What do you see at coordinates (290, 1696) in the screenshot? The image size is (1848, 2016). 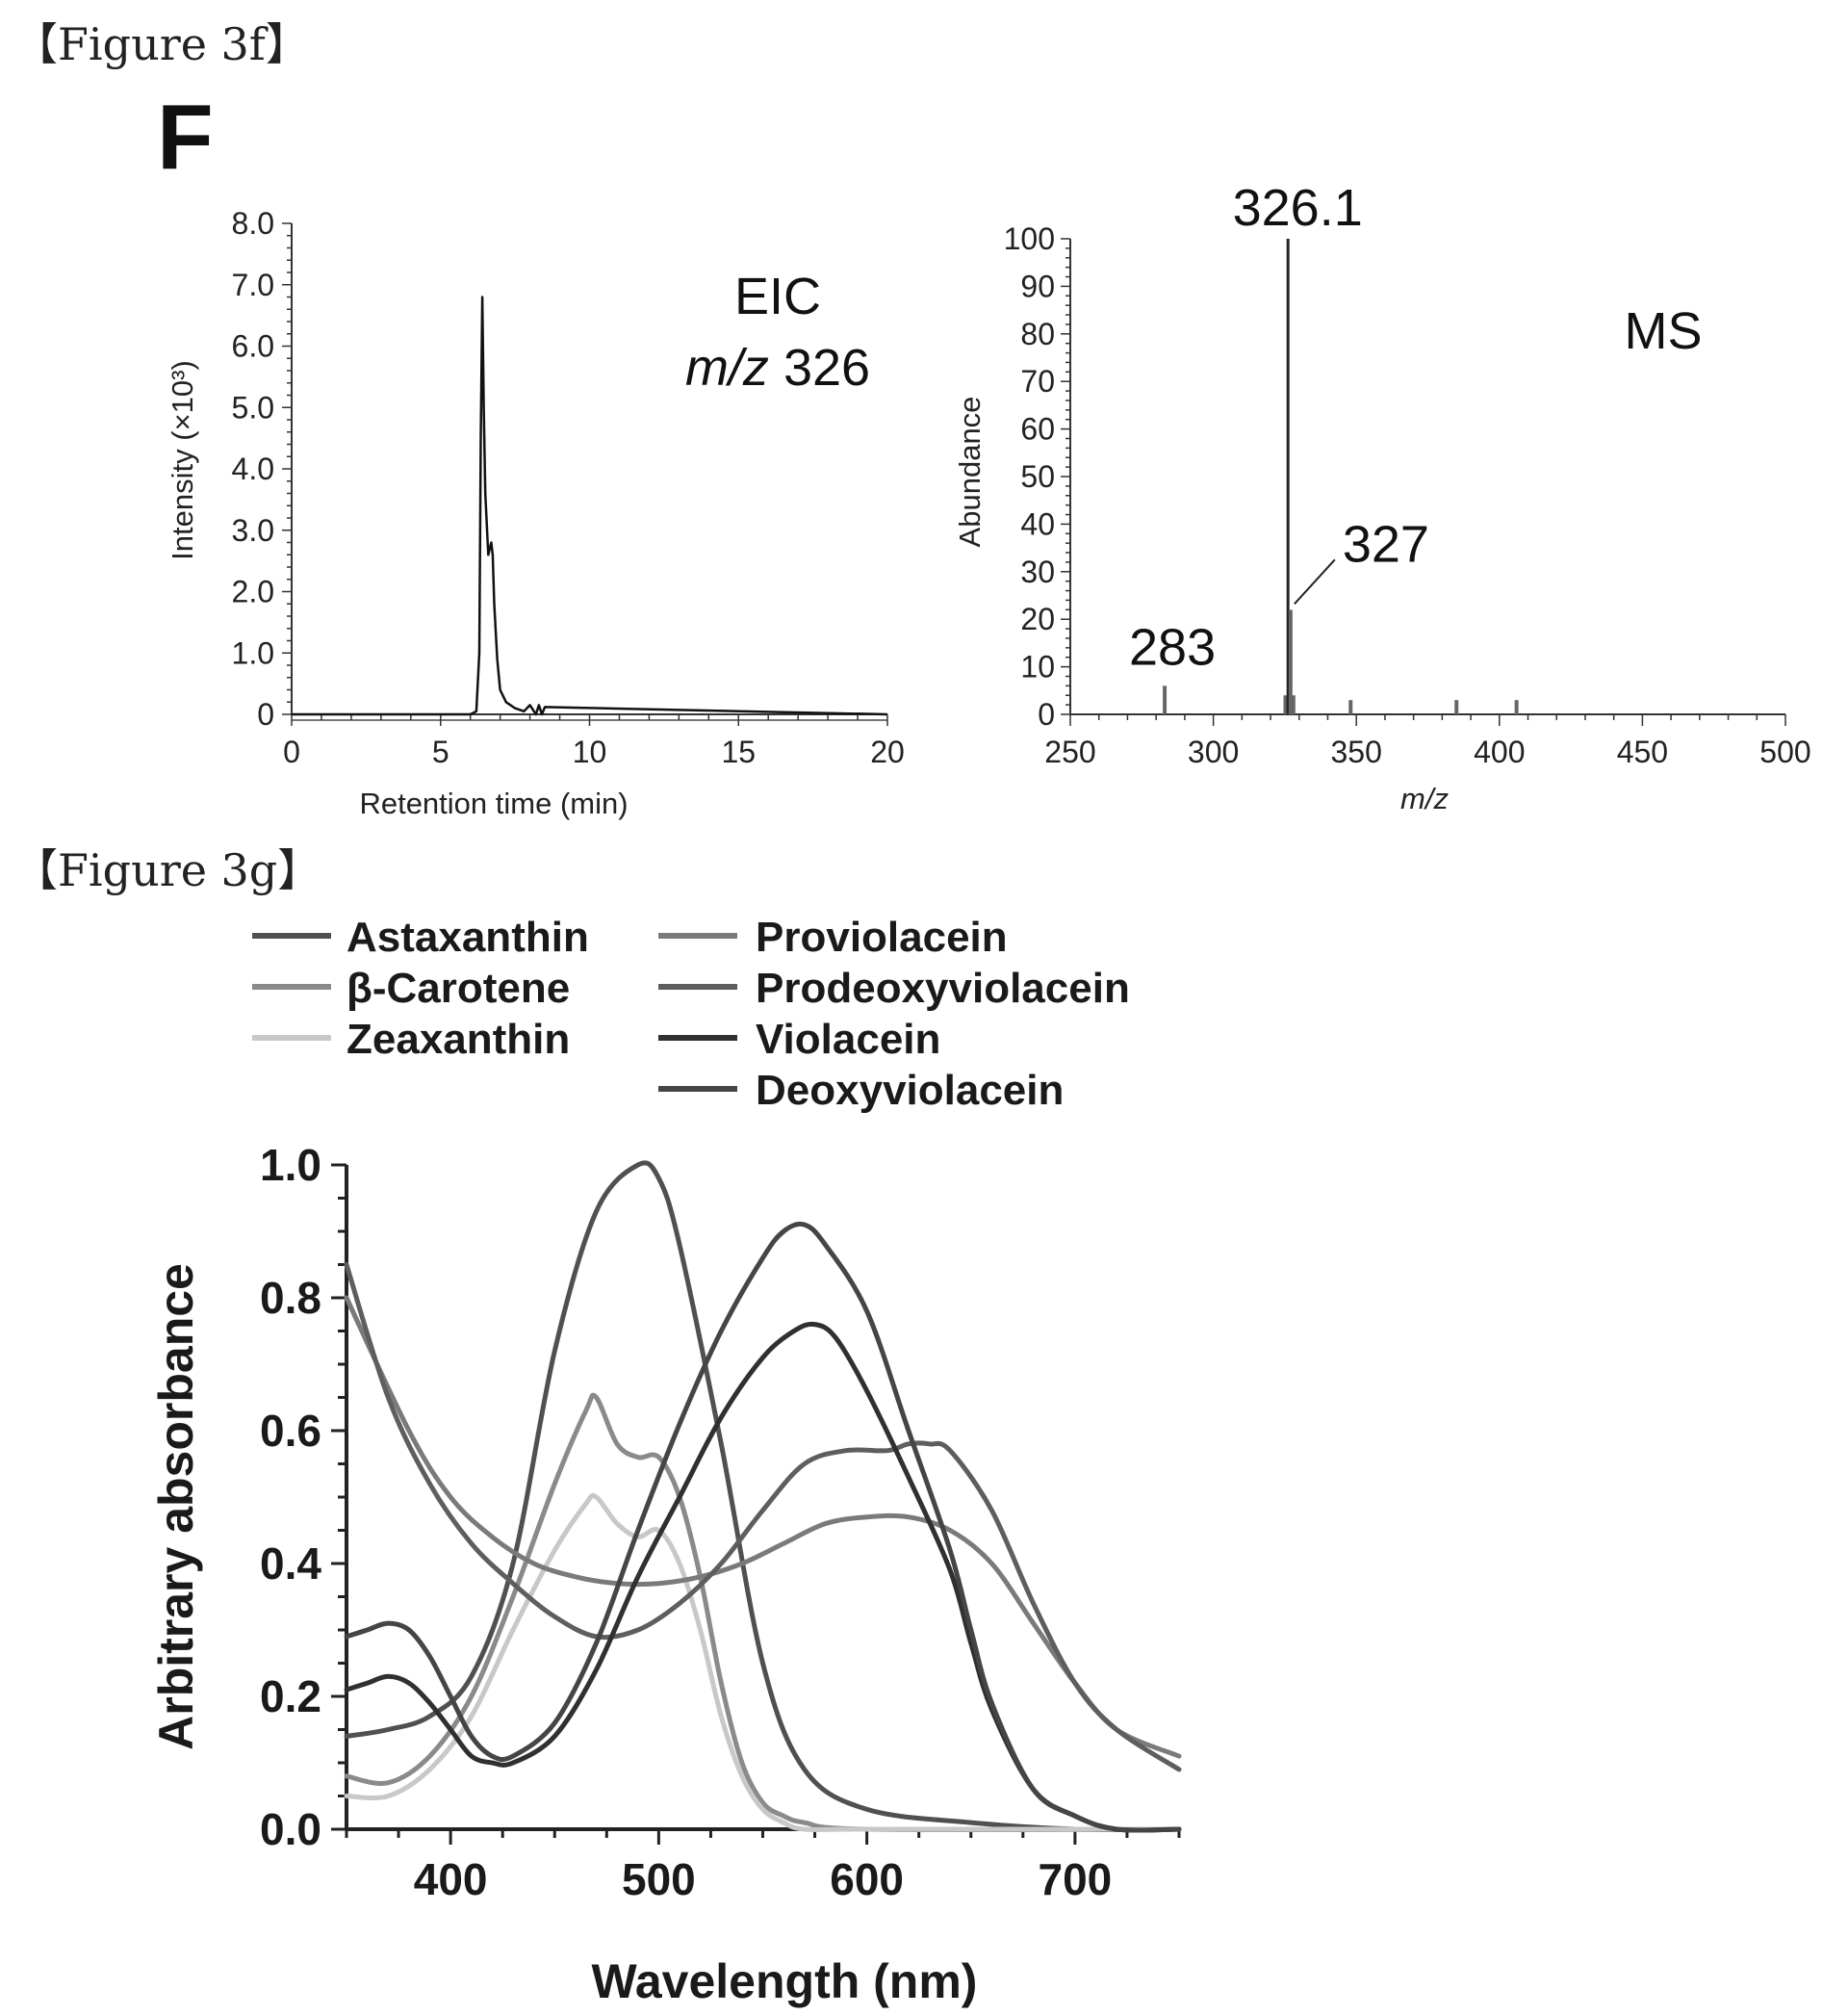 I see `abs-y-tick-label: 0.2` at bounding box center [290, 1696].